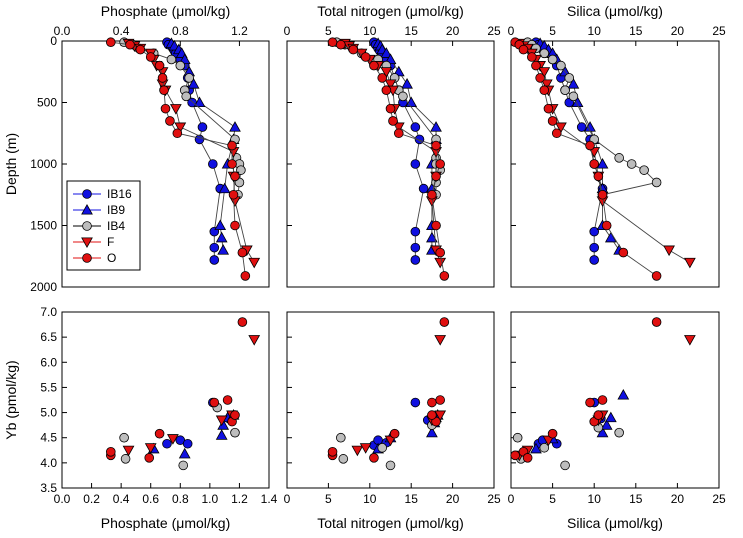 Image resolution: width=743 pixels, height=538 pixels. What do you see at coordinates (179, 436) in the screenshot?
I see `series-IB4` at bounding box center [179, 436].